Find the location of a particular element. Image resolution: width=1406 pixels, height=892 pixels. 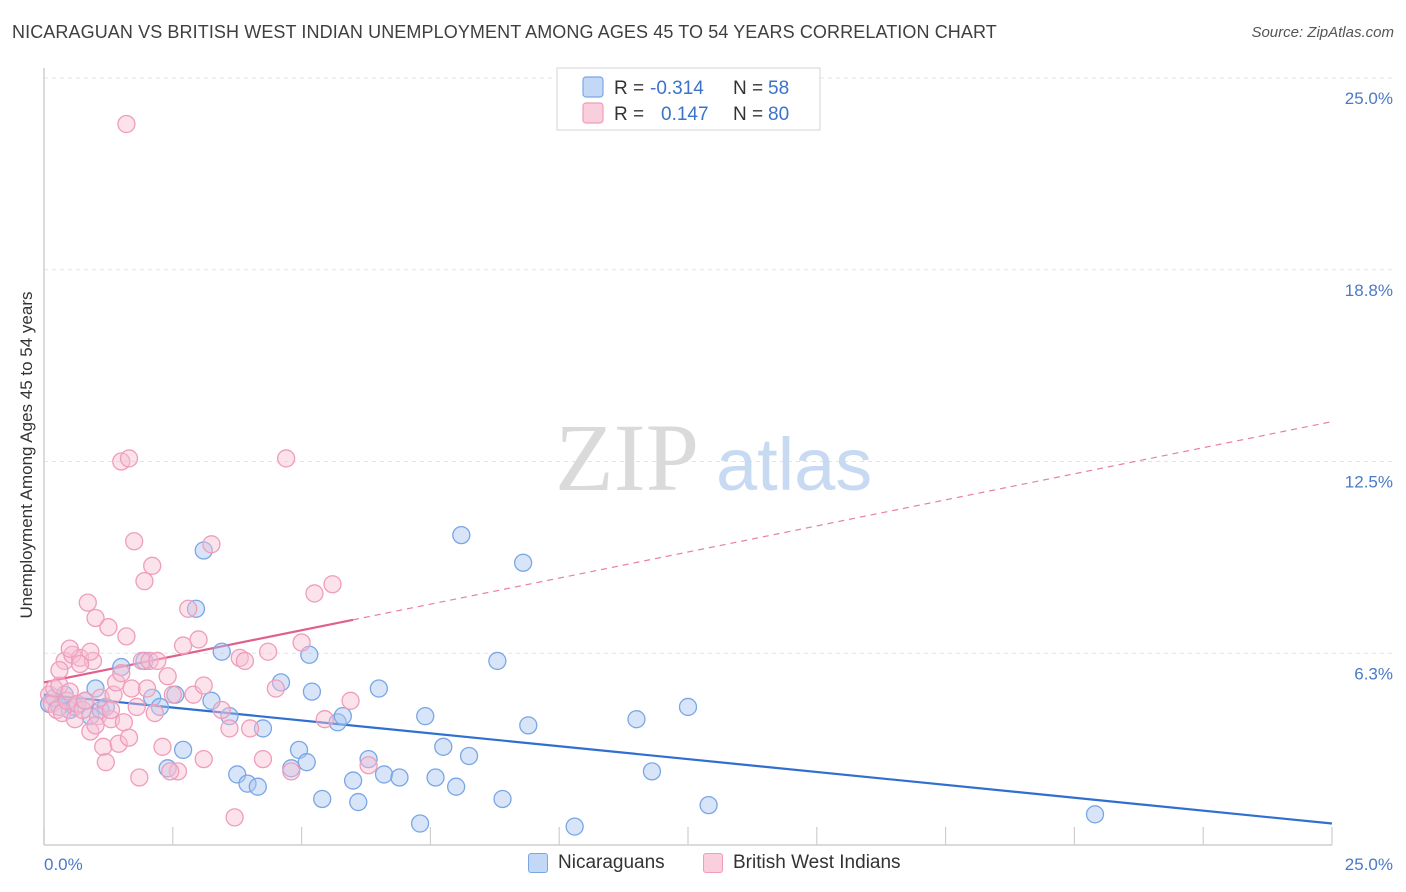

series-legend-item-nicaraguans: Nicaraguans is located at coordinates (596, 863).